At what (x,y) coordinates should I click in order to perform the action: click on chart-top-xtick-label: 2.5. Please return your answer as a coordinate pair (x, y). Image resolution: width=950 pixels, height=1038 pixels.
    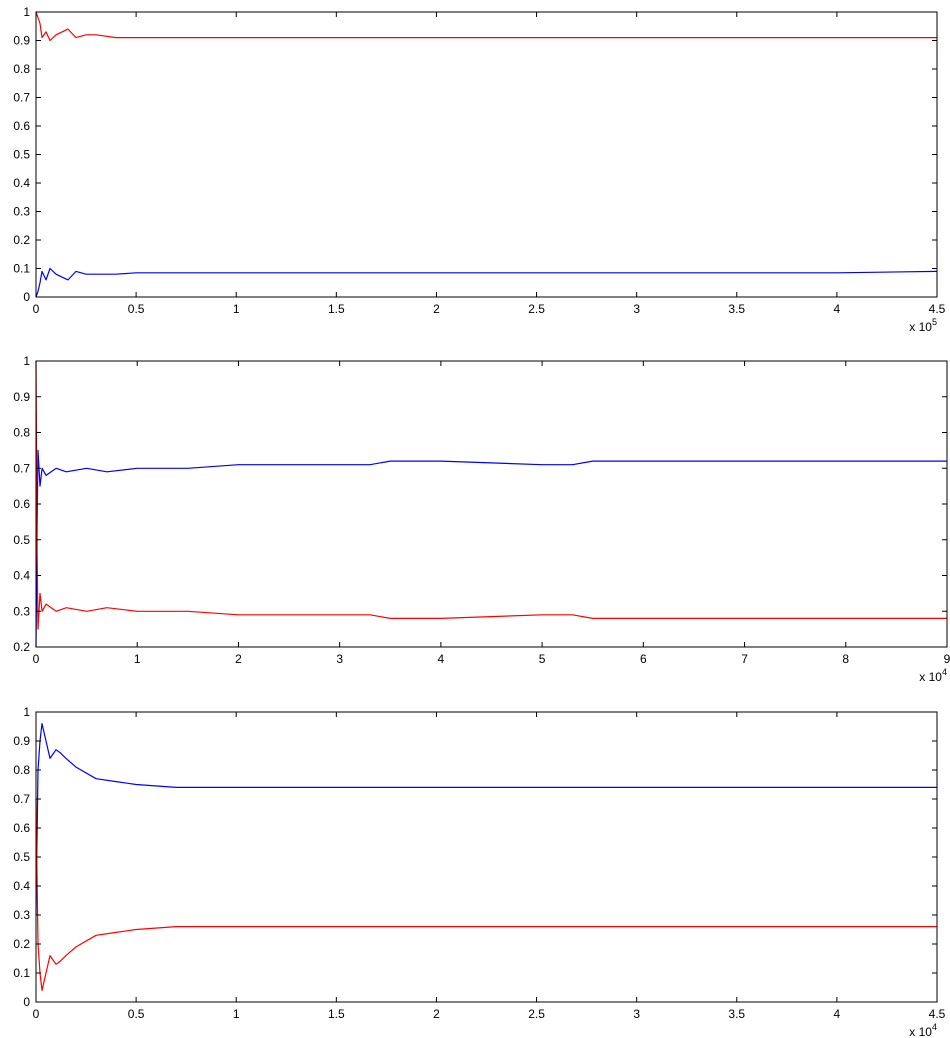
    Looking at the image, I should click on (536, 309).